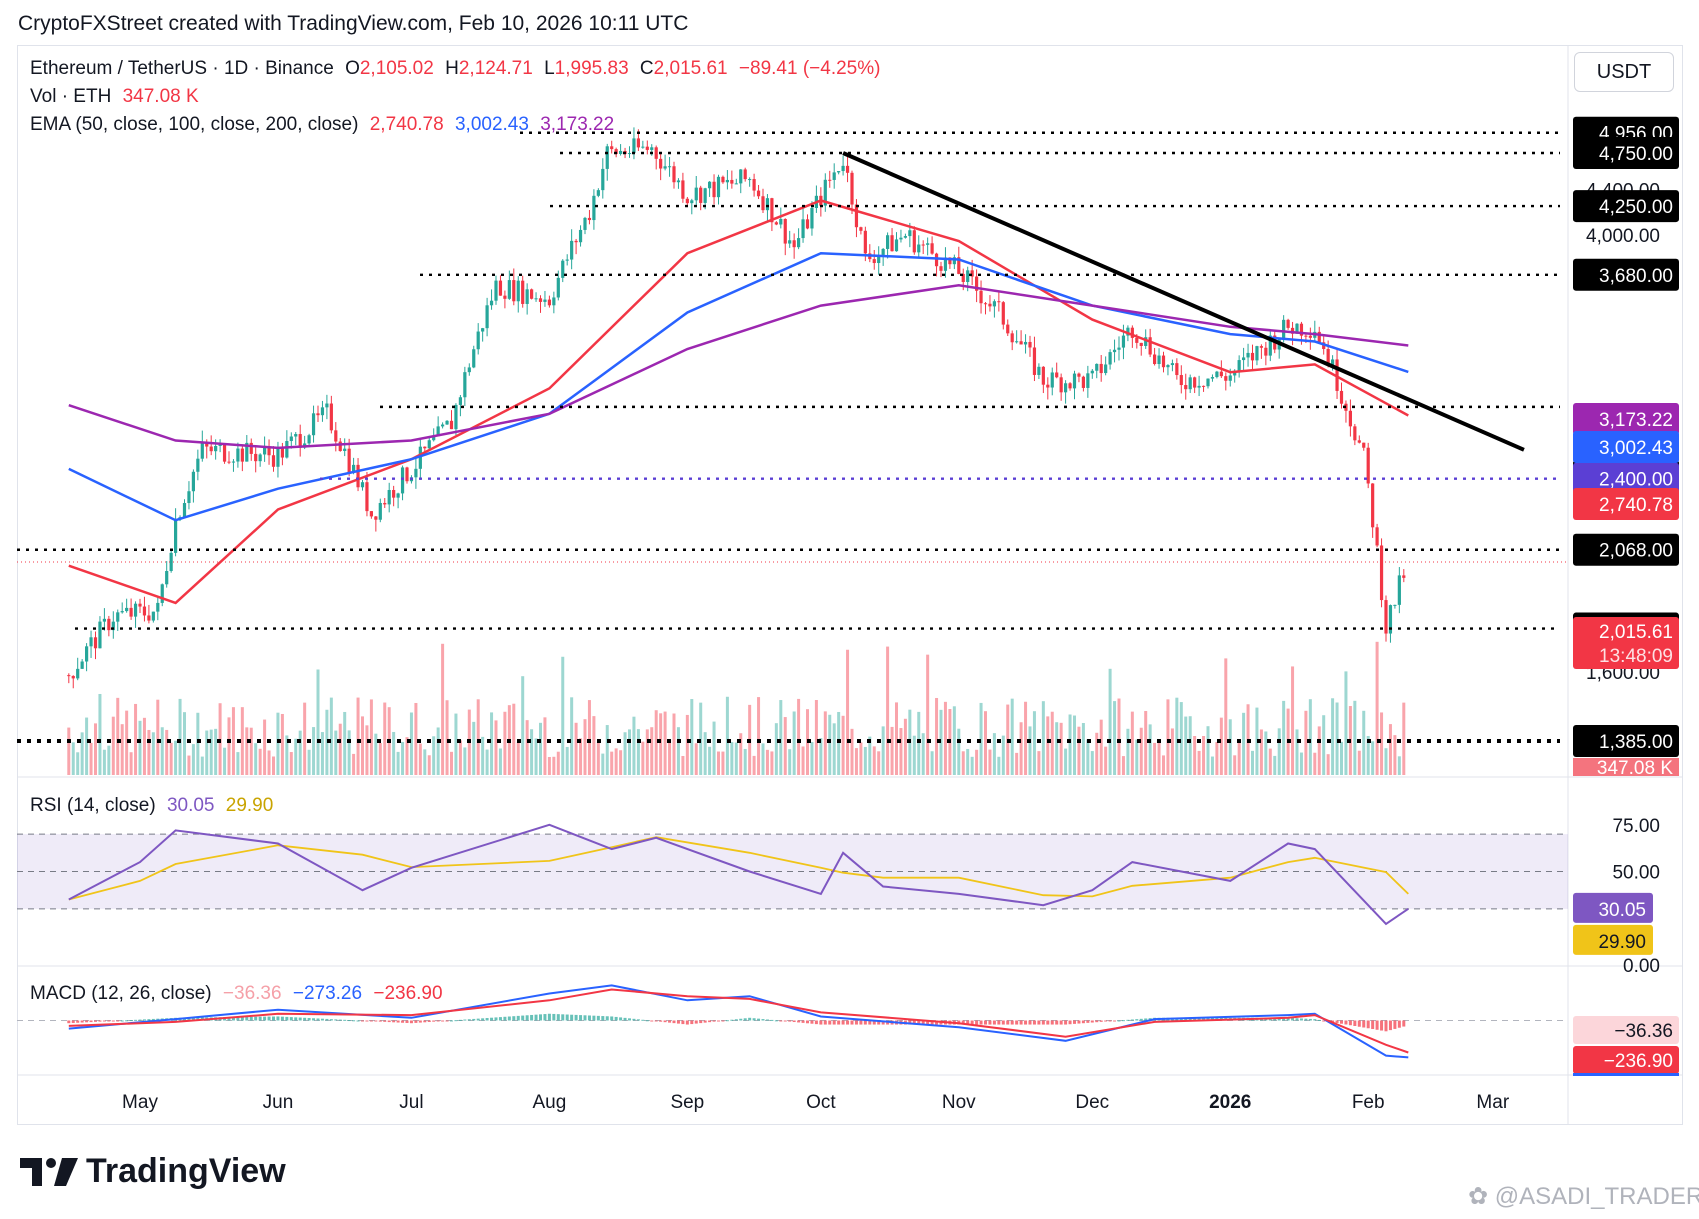 This screenshot has height=1219, width=1699. Describe the element at coordinates (1636, 742) in the screenshot. I see `level-badge: 1,385.00` at that location.